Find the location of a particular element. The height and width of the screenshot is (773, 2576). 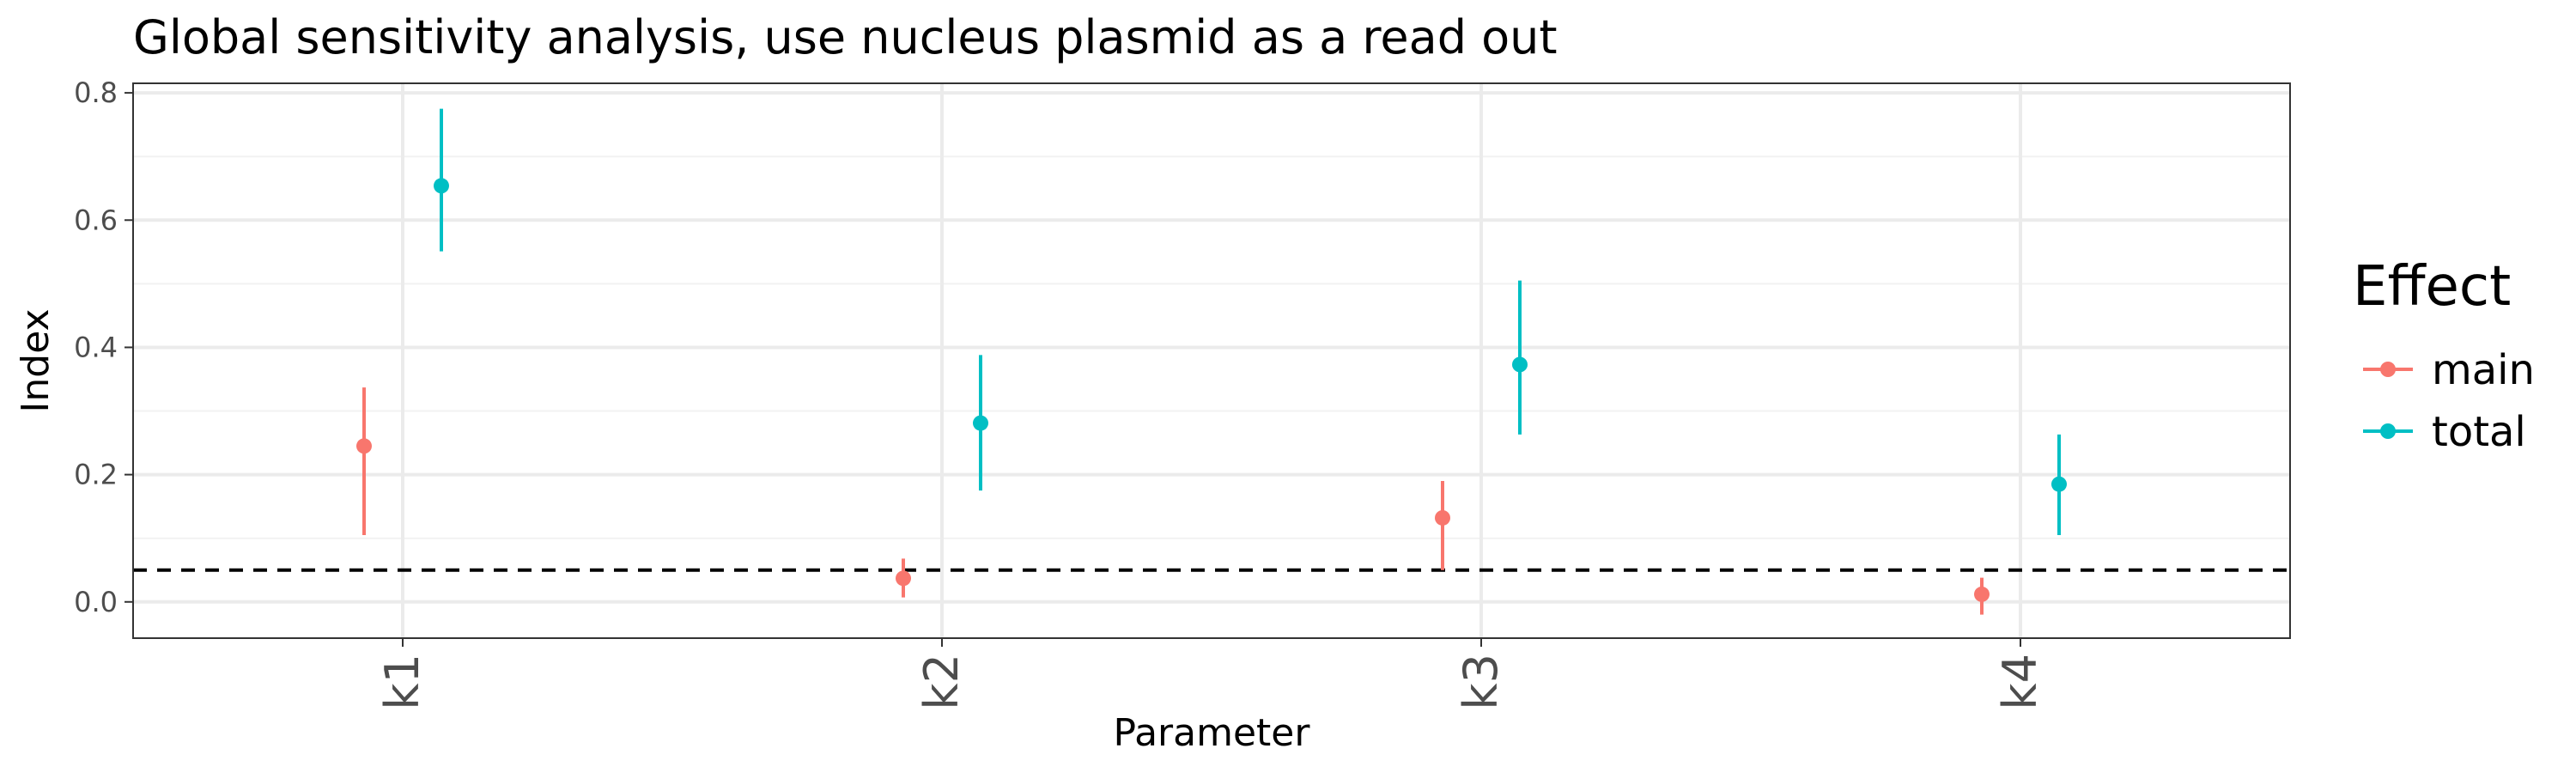

point-main-k3 is located at coordinates (1442, 517).